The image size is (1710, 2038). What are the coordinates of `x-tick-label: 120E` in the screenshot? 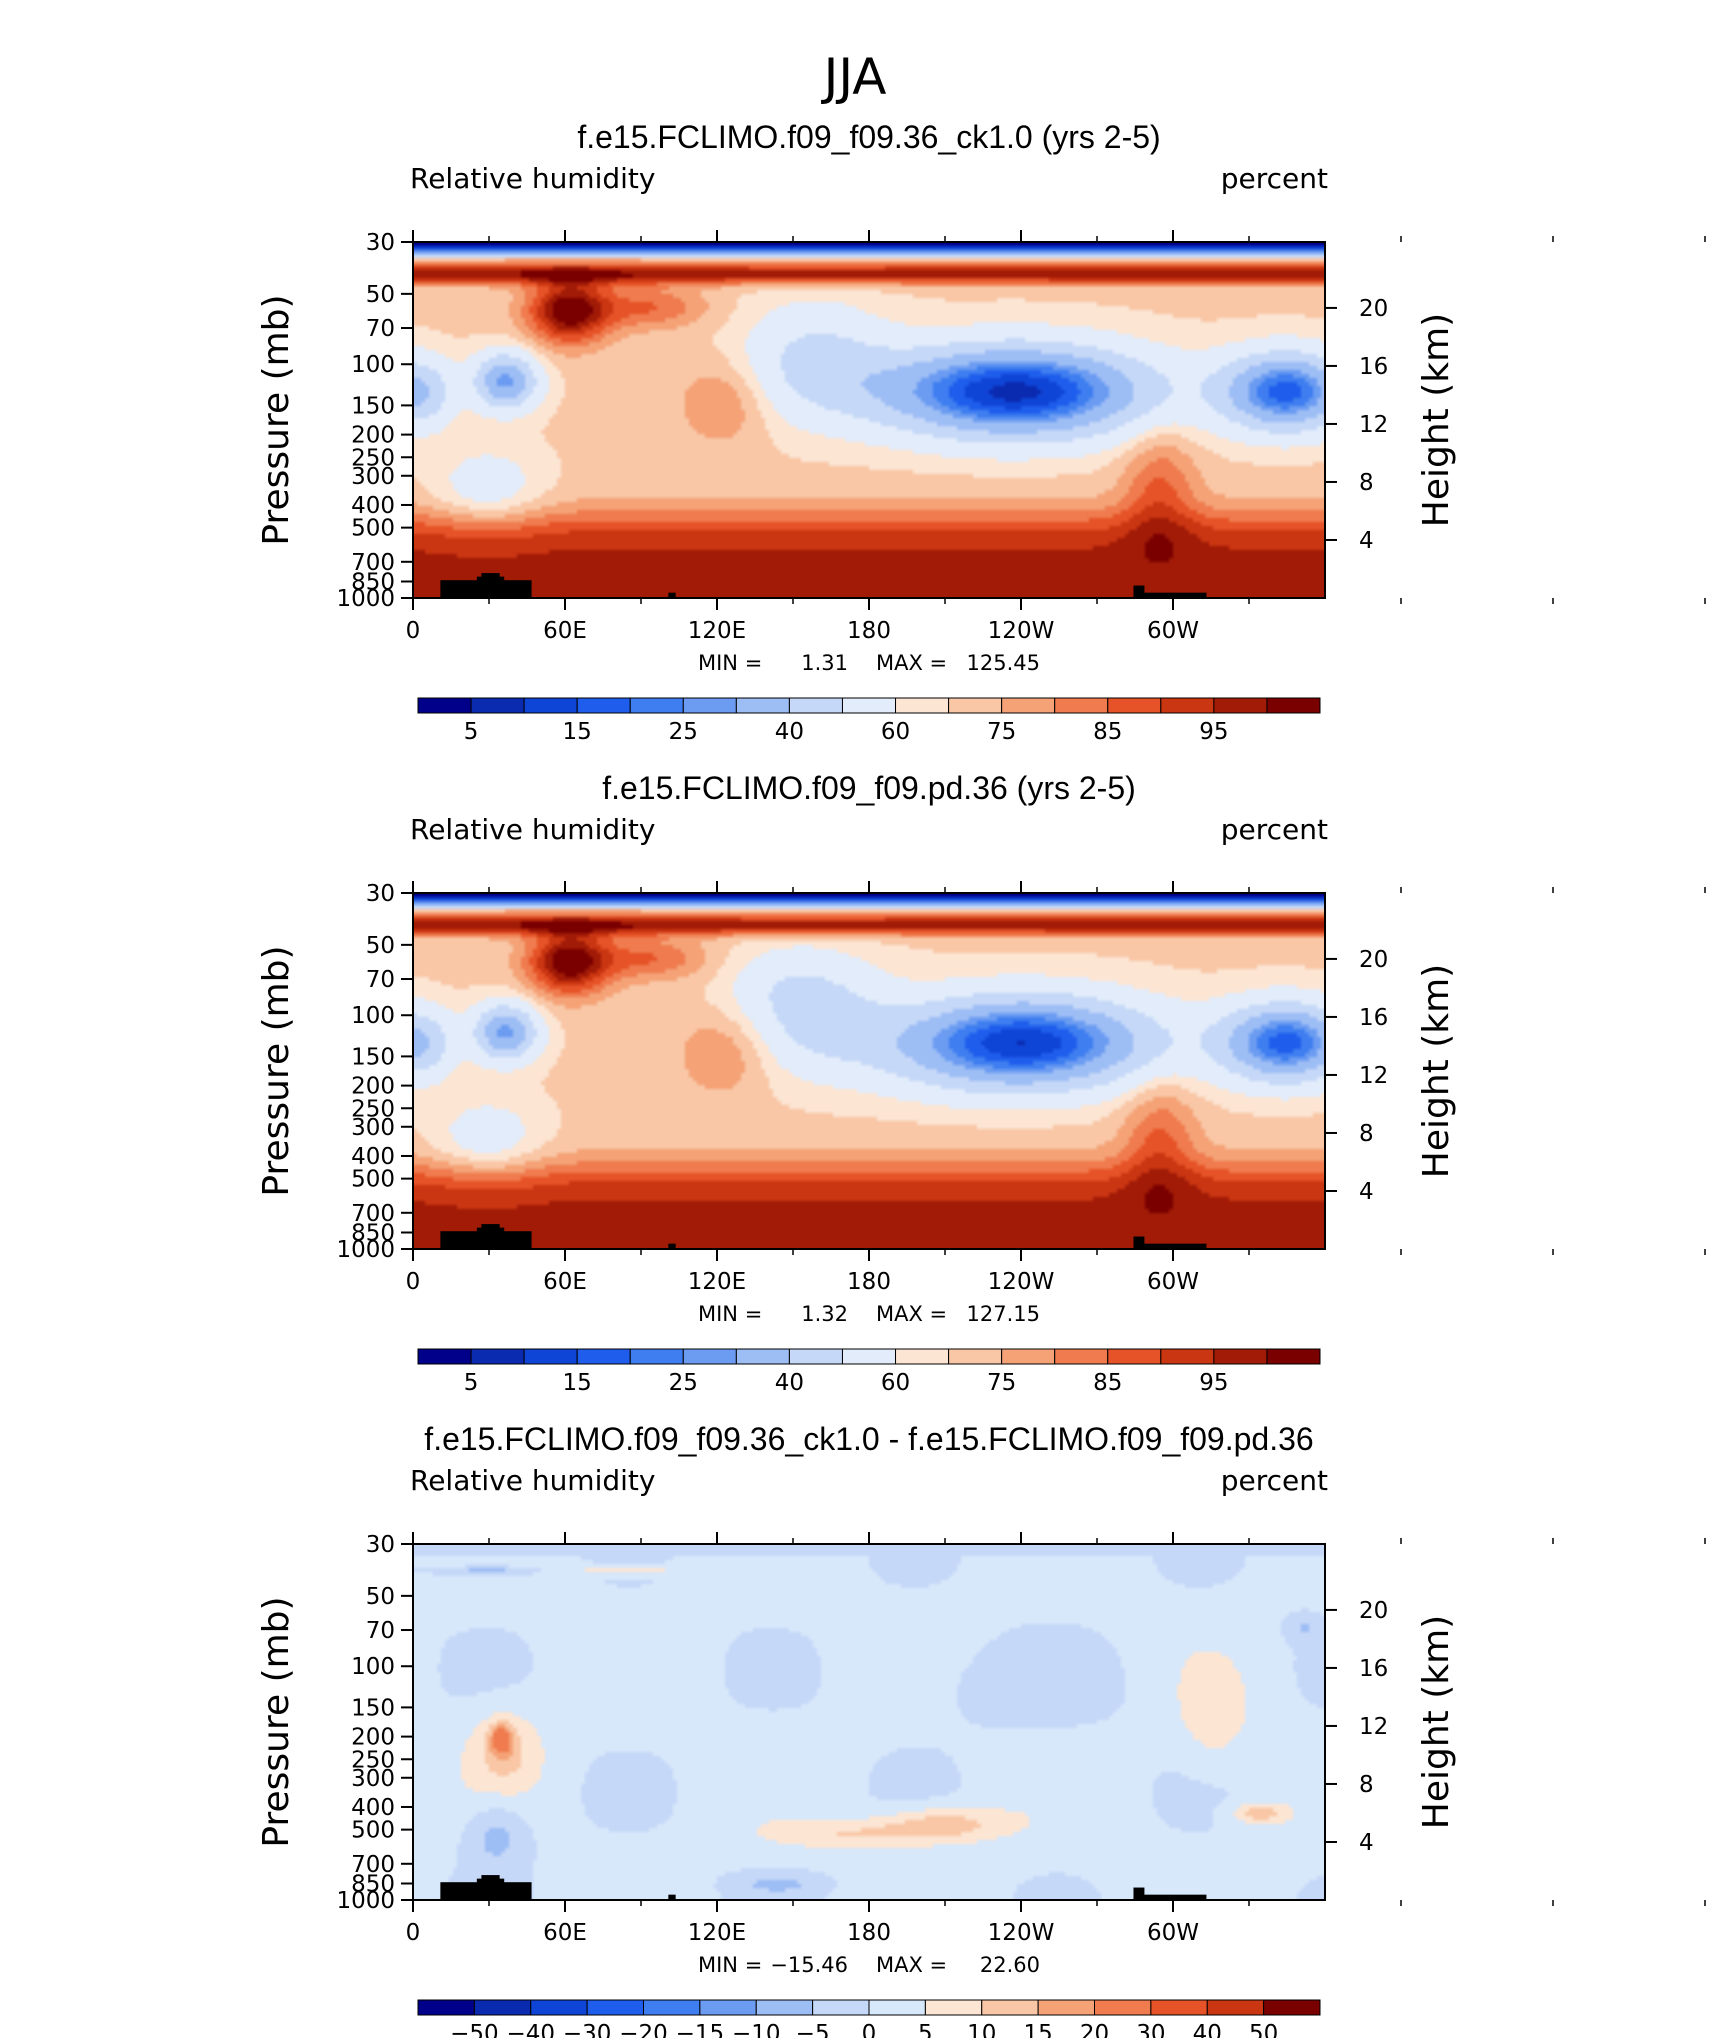 It's located at (717, 631).